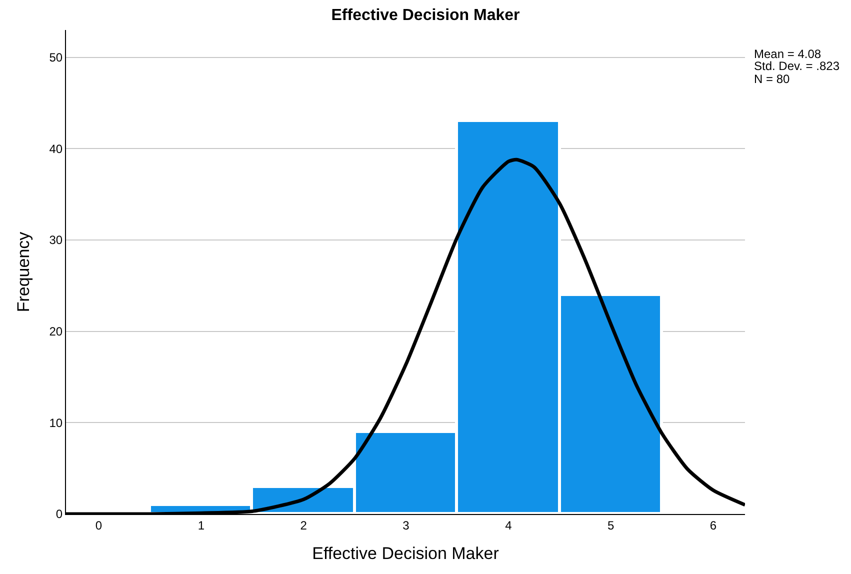 This screenshot has width=851, height=574. I want to click on y-tick-label: 0, so click(59, 514).